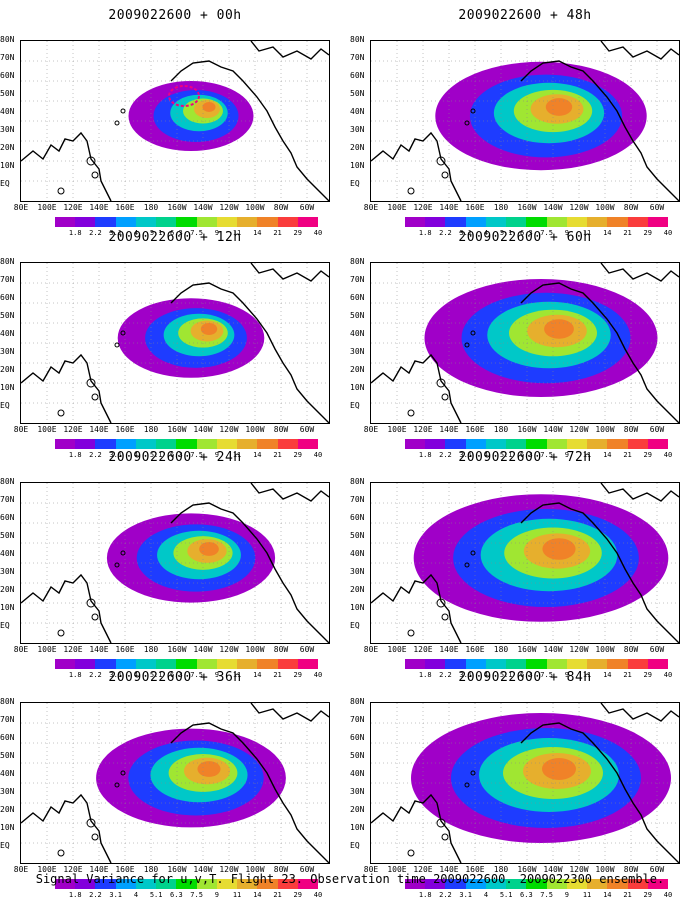 This screenshot has height=900, width=700. I want to click on longitude-label: 160W, so click(177, 869).